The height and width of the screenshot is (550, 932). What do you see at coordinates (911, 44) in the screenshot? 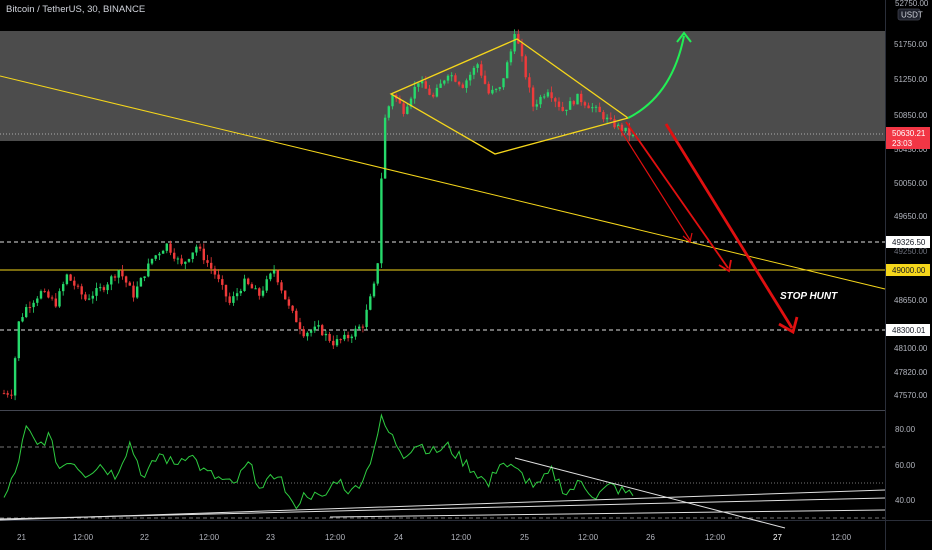
I see `price-axis-label: 51750.00` at bounding box center [911, 44].